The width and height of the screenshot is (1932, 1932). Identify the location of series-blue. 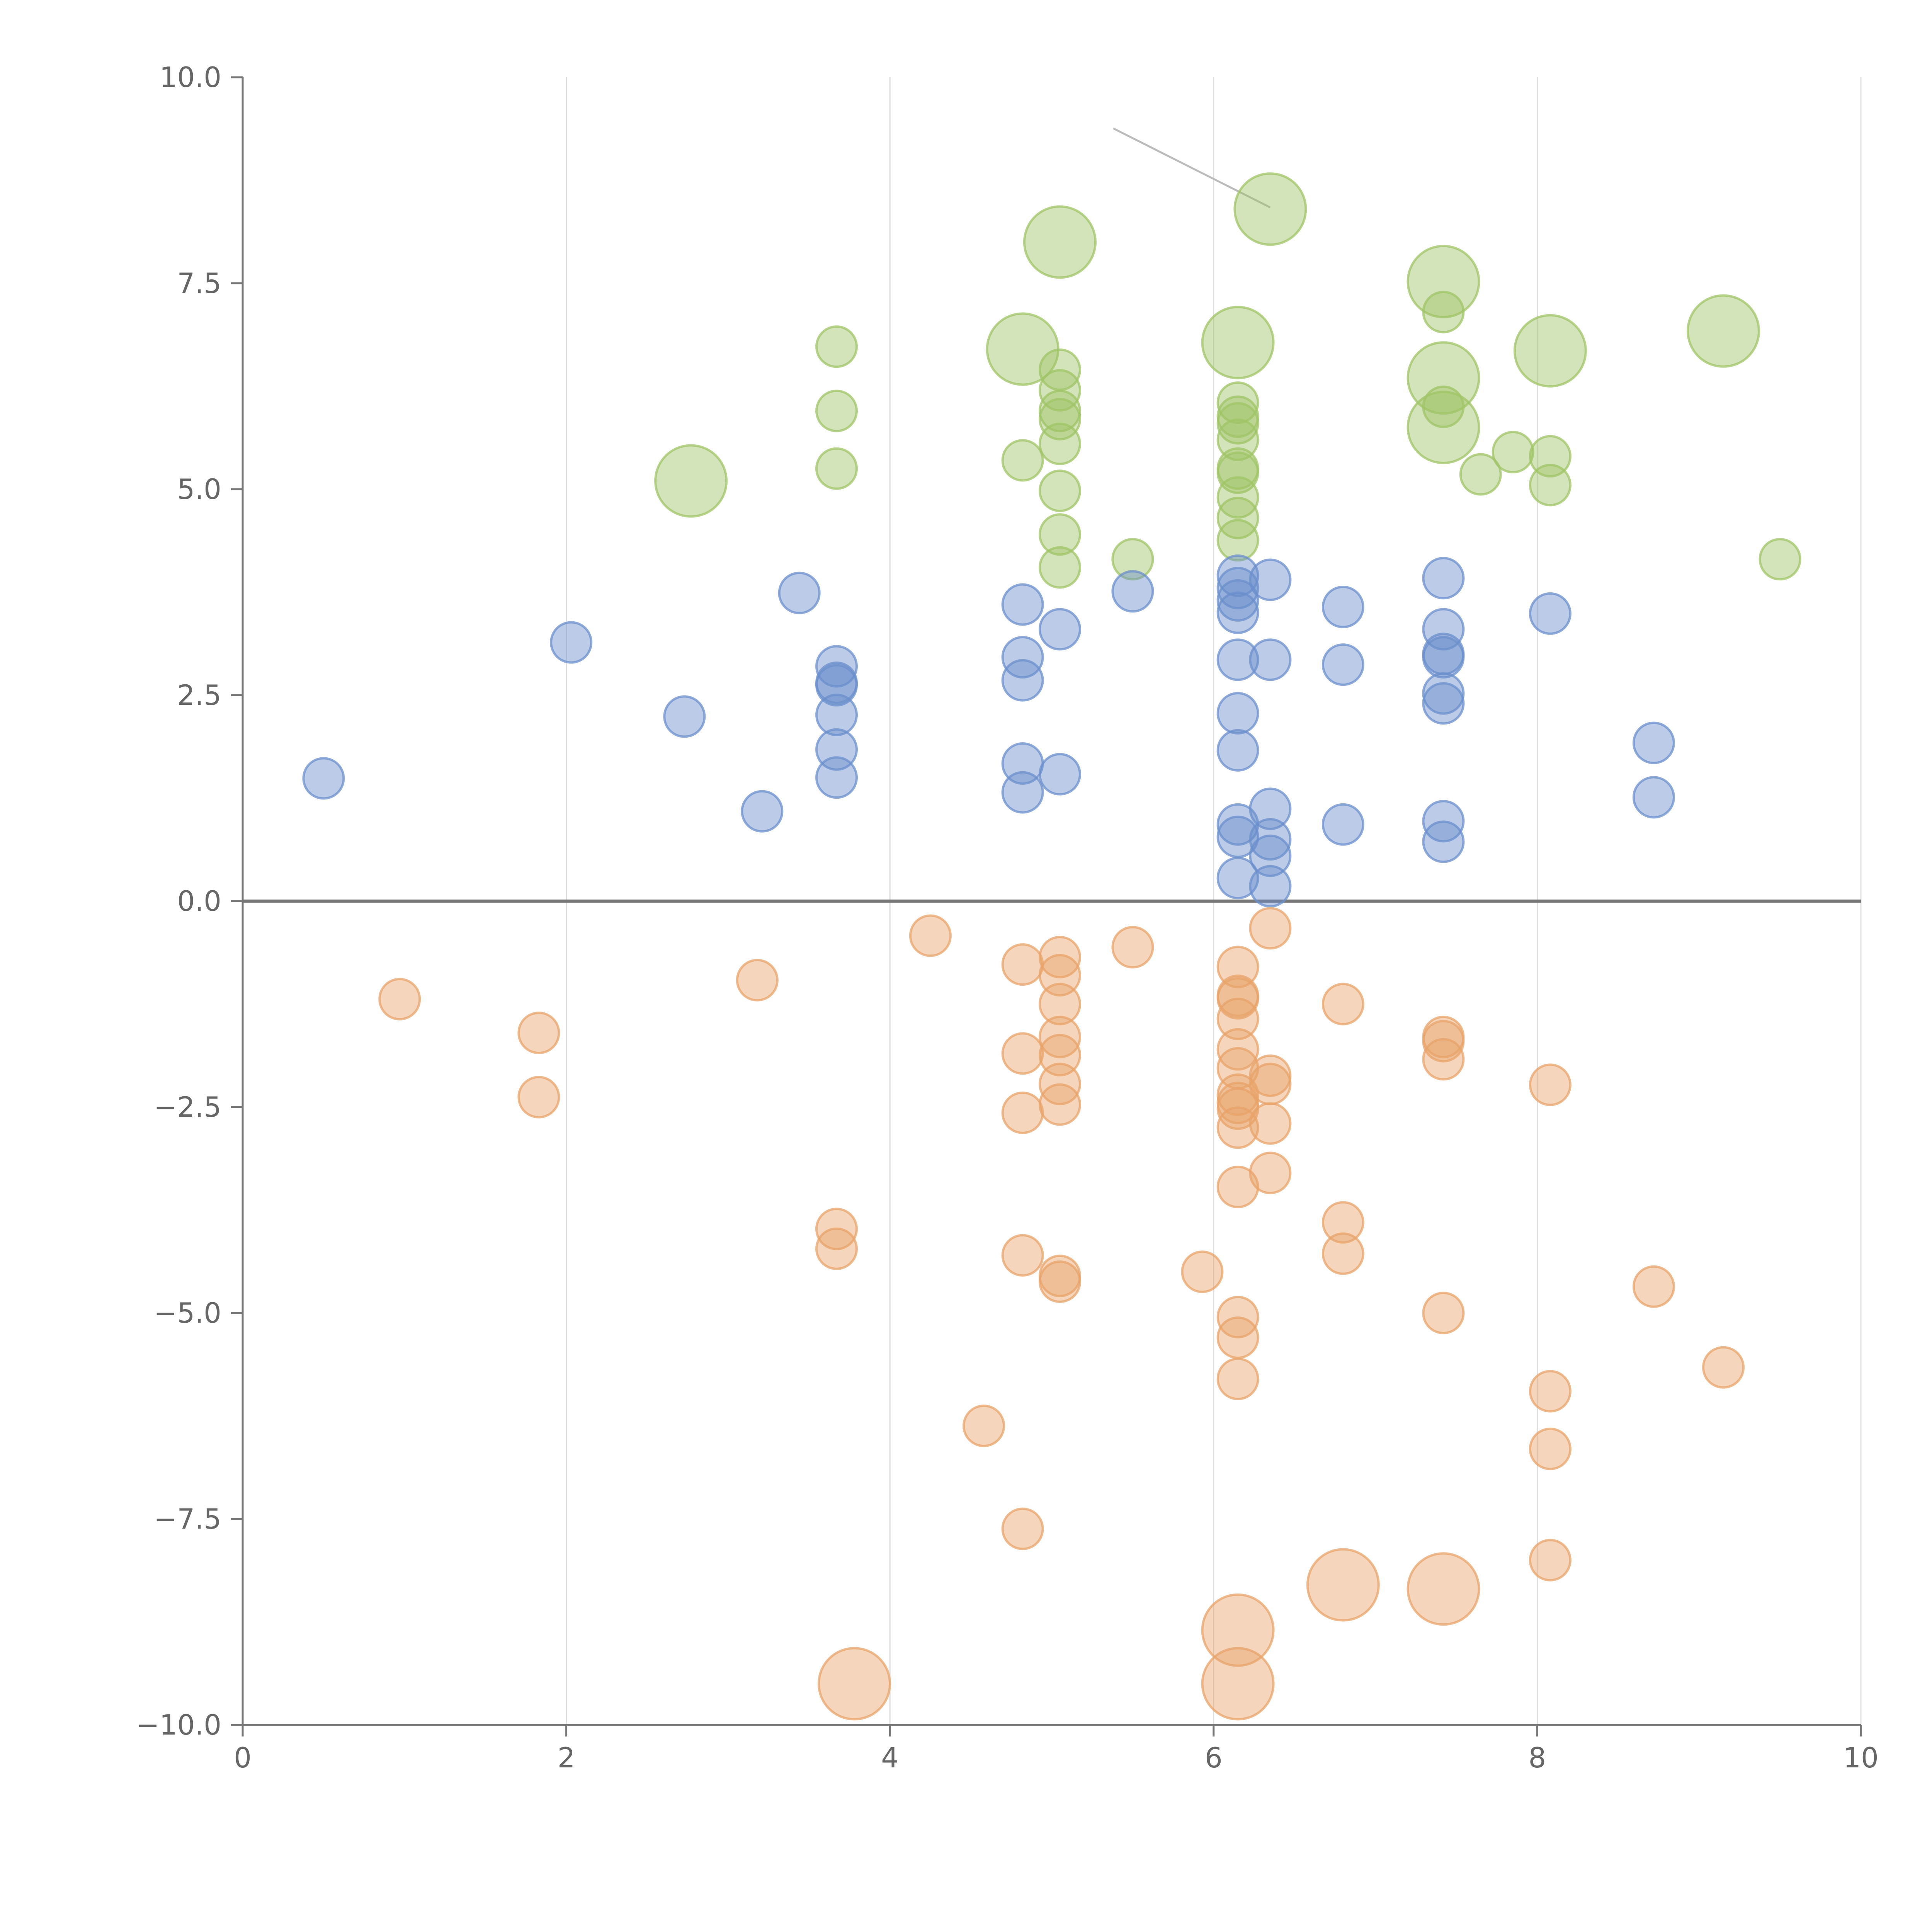
(989, 731).